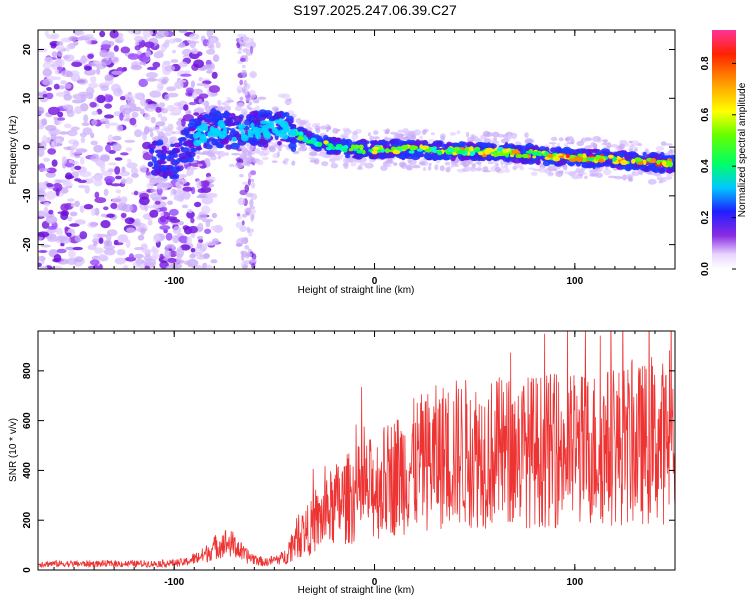 The image size is (750, 600). What do you see at coordinates (574, 281) in the screenshot?
I see `spectrogram-x-tick-label: 100` at bounding box center [574, 281].